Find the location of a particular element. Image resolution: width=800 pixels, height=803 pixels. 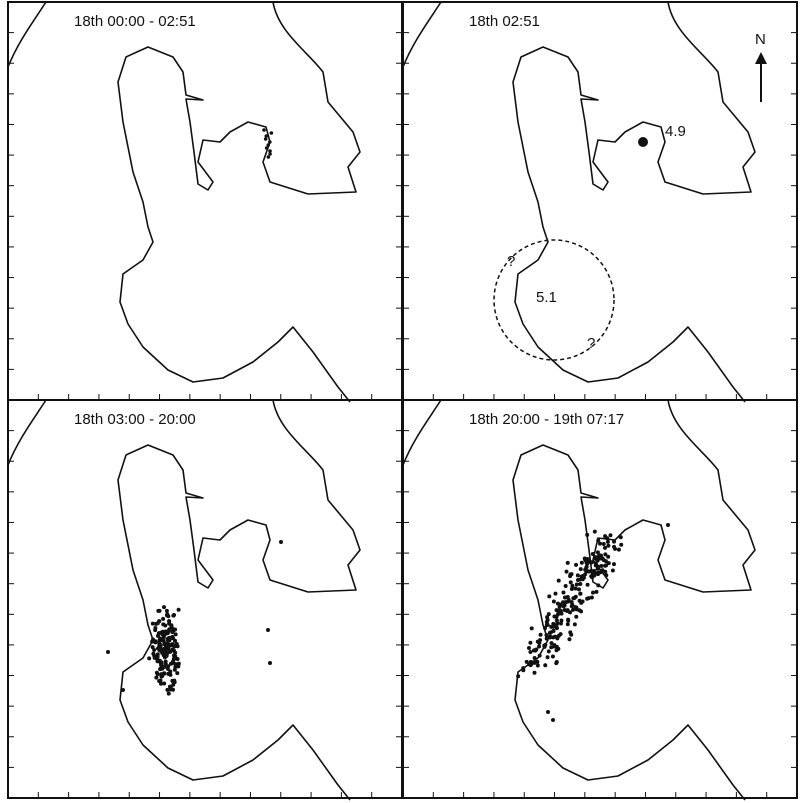

panel-title: 18th 00:00 - 02:51 is located at coordinates (135, 21).